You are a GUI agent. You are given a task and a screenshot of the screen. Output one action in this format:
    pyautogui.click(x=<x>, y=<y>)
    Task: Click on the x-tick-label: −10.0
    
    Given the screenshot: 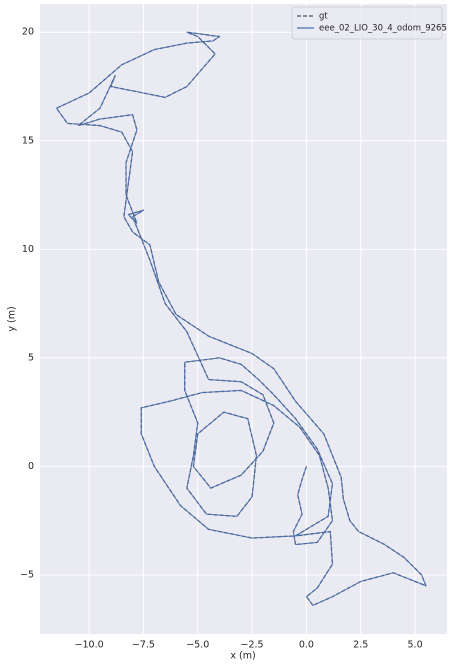 What is the action you would take?
    pyautogui.click(x=89, y=645)
    